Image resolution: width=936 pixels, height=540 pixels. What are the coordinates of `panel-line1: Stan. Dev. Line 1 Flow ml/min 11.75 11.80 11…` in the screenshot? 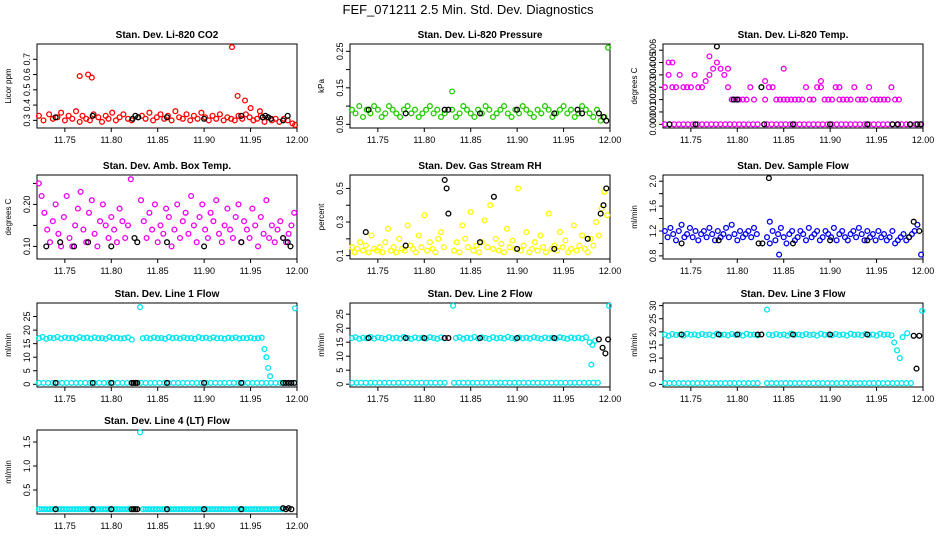 It's located at (156, 346).